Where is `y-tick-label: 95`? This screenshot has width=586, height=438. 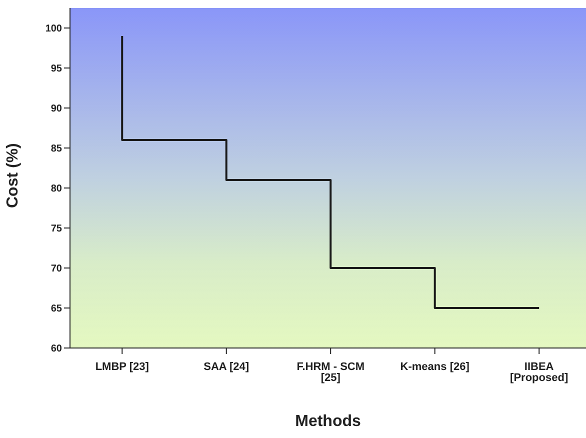
y-tick-label: 95 is located at coordinates (56, 69).